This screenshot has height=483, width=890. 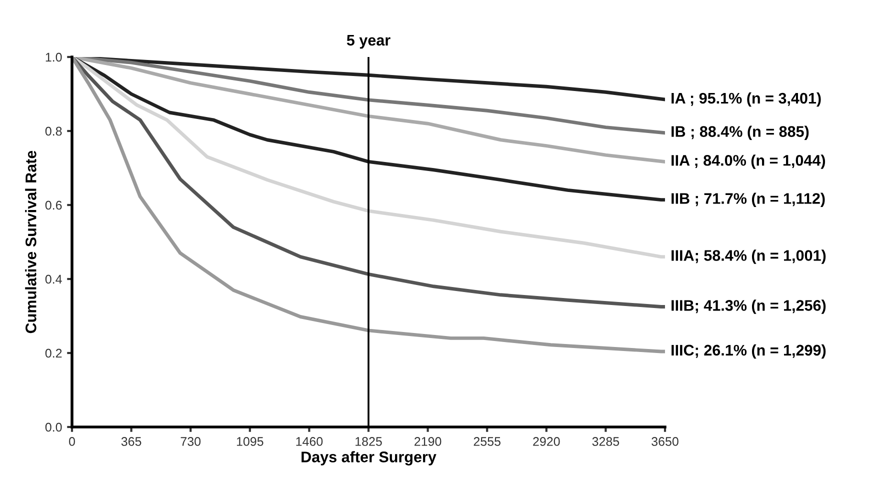 I want to click on x-tick-label: 1825, so click(x=369, y=441).